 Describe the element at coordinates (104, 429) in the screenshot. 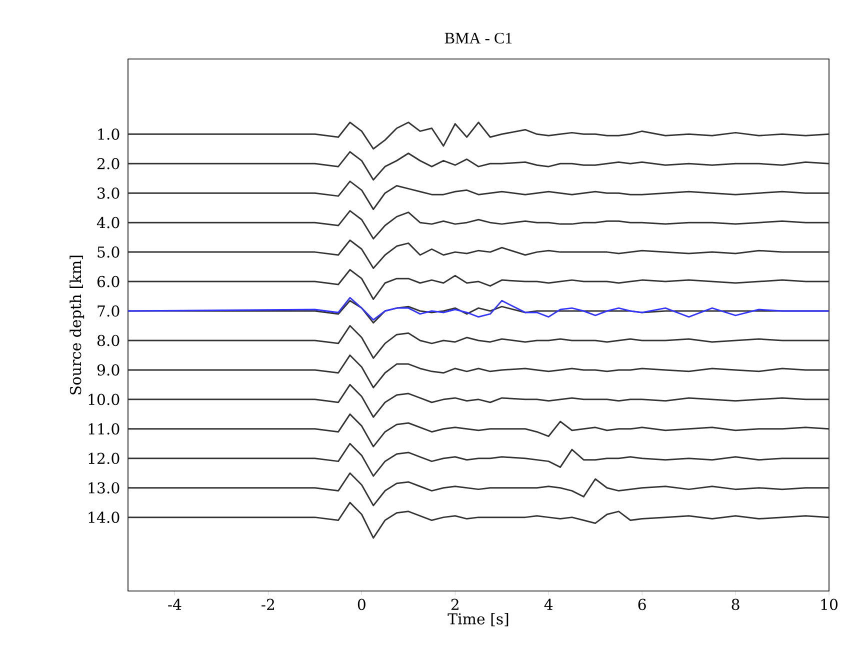

I see `y-tick-label: 11.0` at that location.